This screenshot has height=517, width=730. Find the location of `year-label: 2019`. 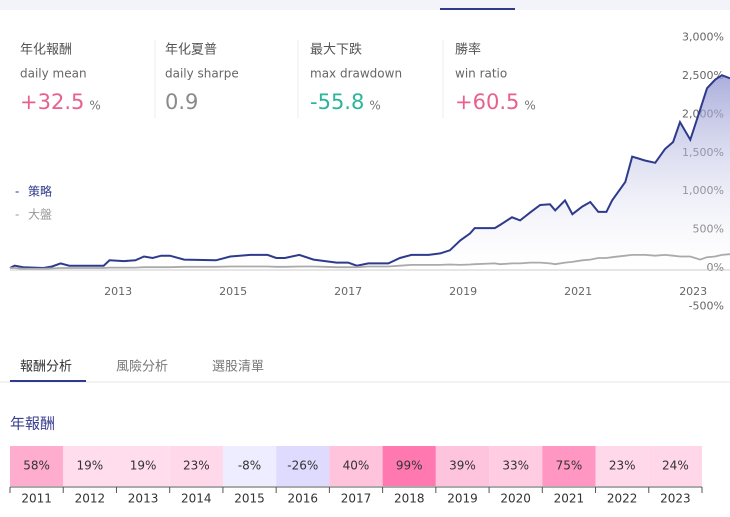

year-label: 2019 is located at coordinates (462, 499).